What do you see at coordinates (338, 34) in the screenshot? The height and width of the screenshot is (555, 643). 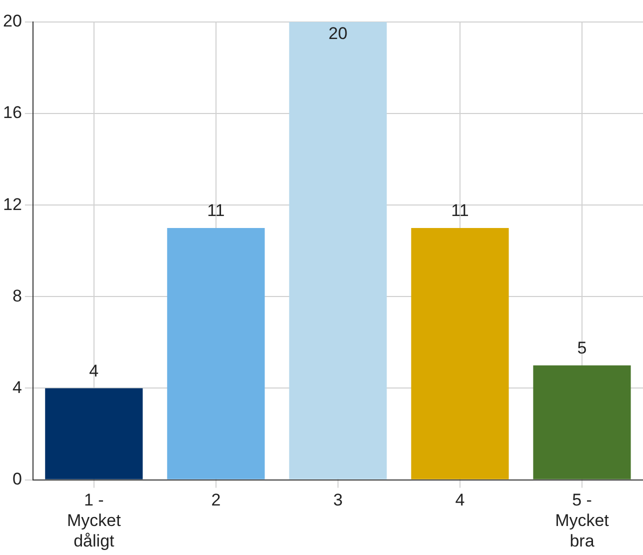 I see `data-label: 20` at bounding box center [338, 34].